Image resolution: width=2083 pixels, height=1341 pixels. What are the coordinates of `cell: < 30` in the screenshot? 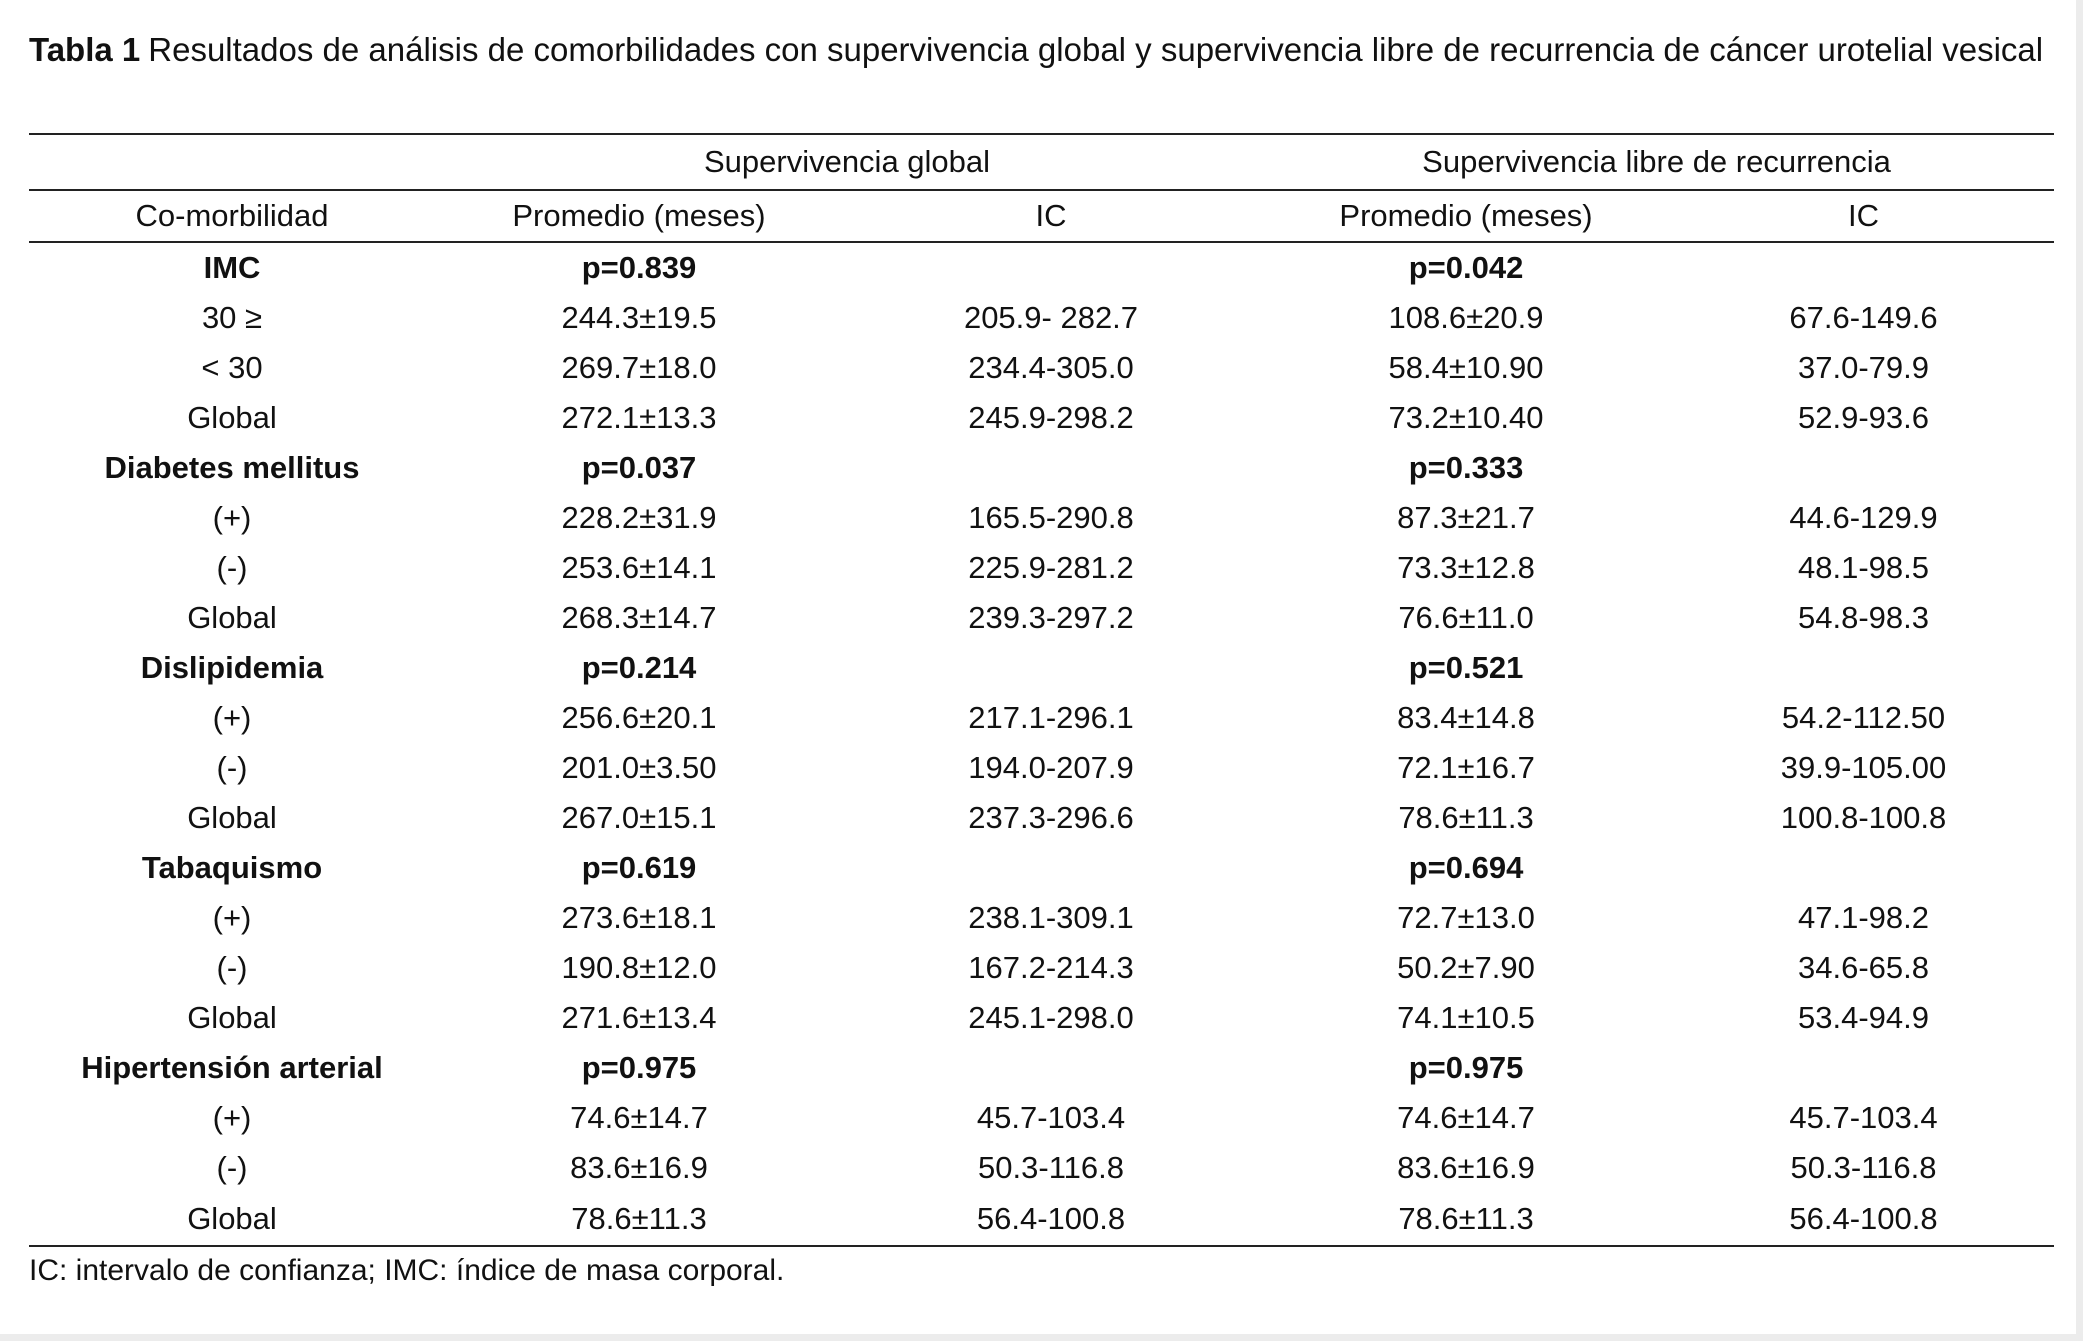 It's located at (232, 367).